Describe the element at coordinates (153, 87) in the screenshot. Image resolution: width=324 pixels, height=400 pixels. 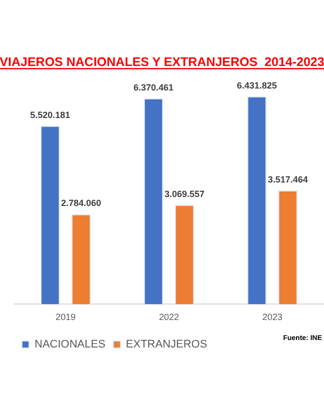
I see `data-label: 6.370.461` at that location.